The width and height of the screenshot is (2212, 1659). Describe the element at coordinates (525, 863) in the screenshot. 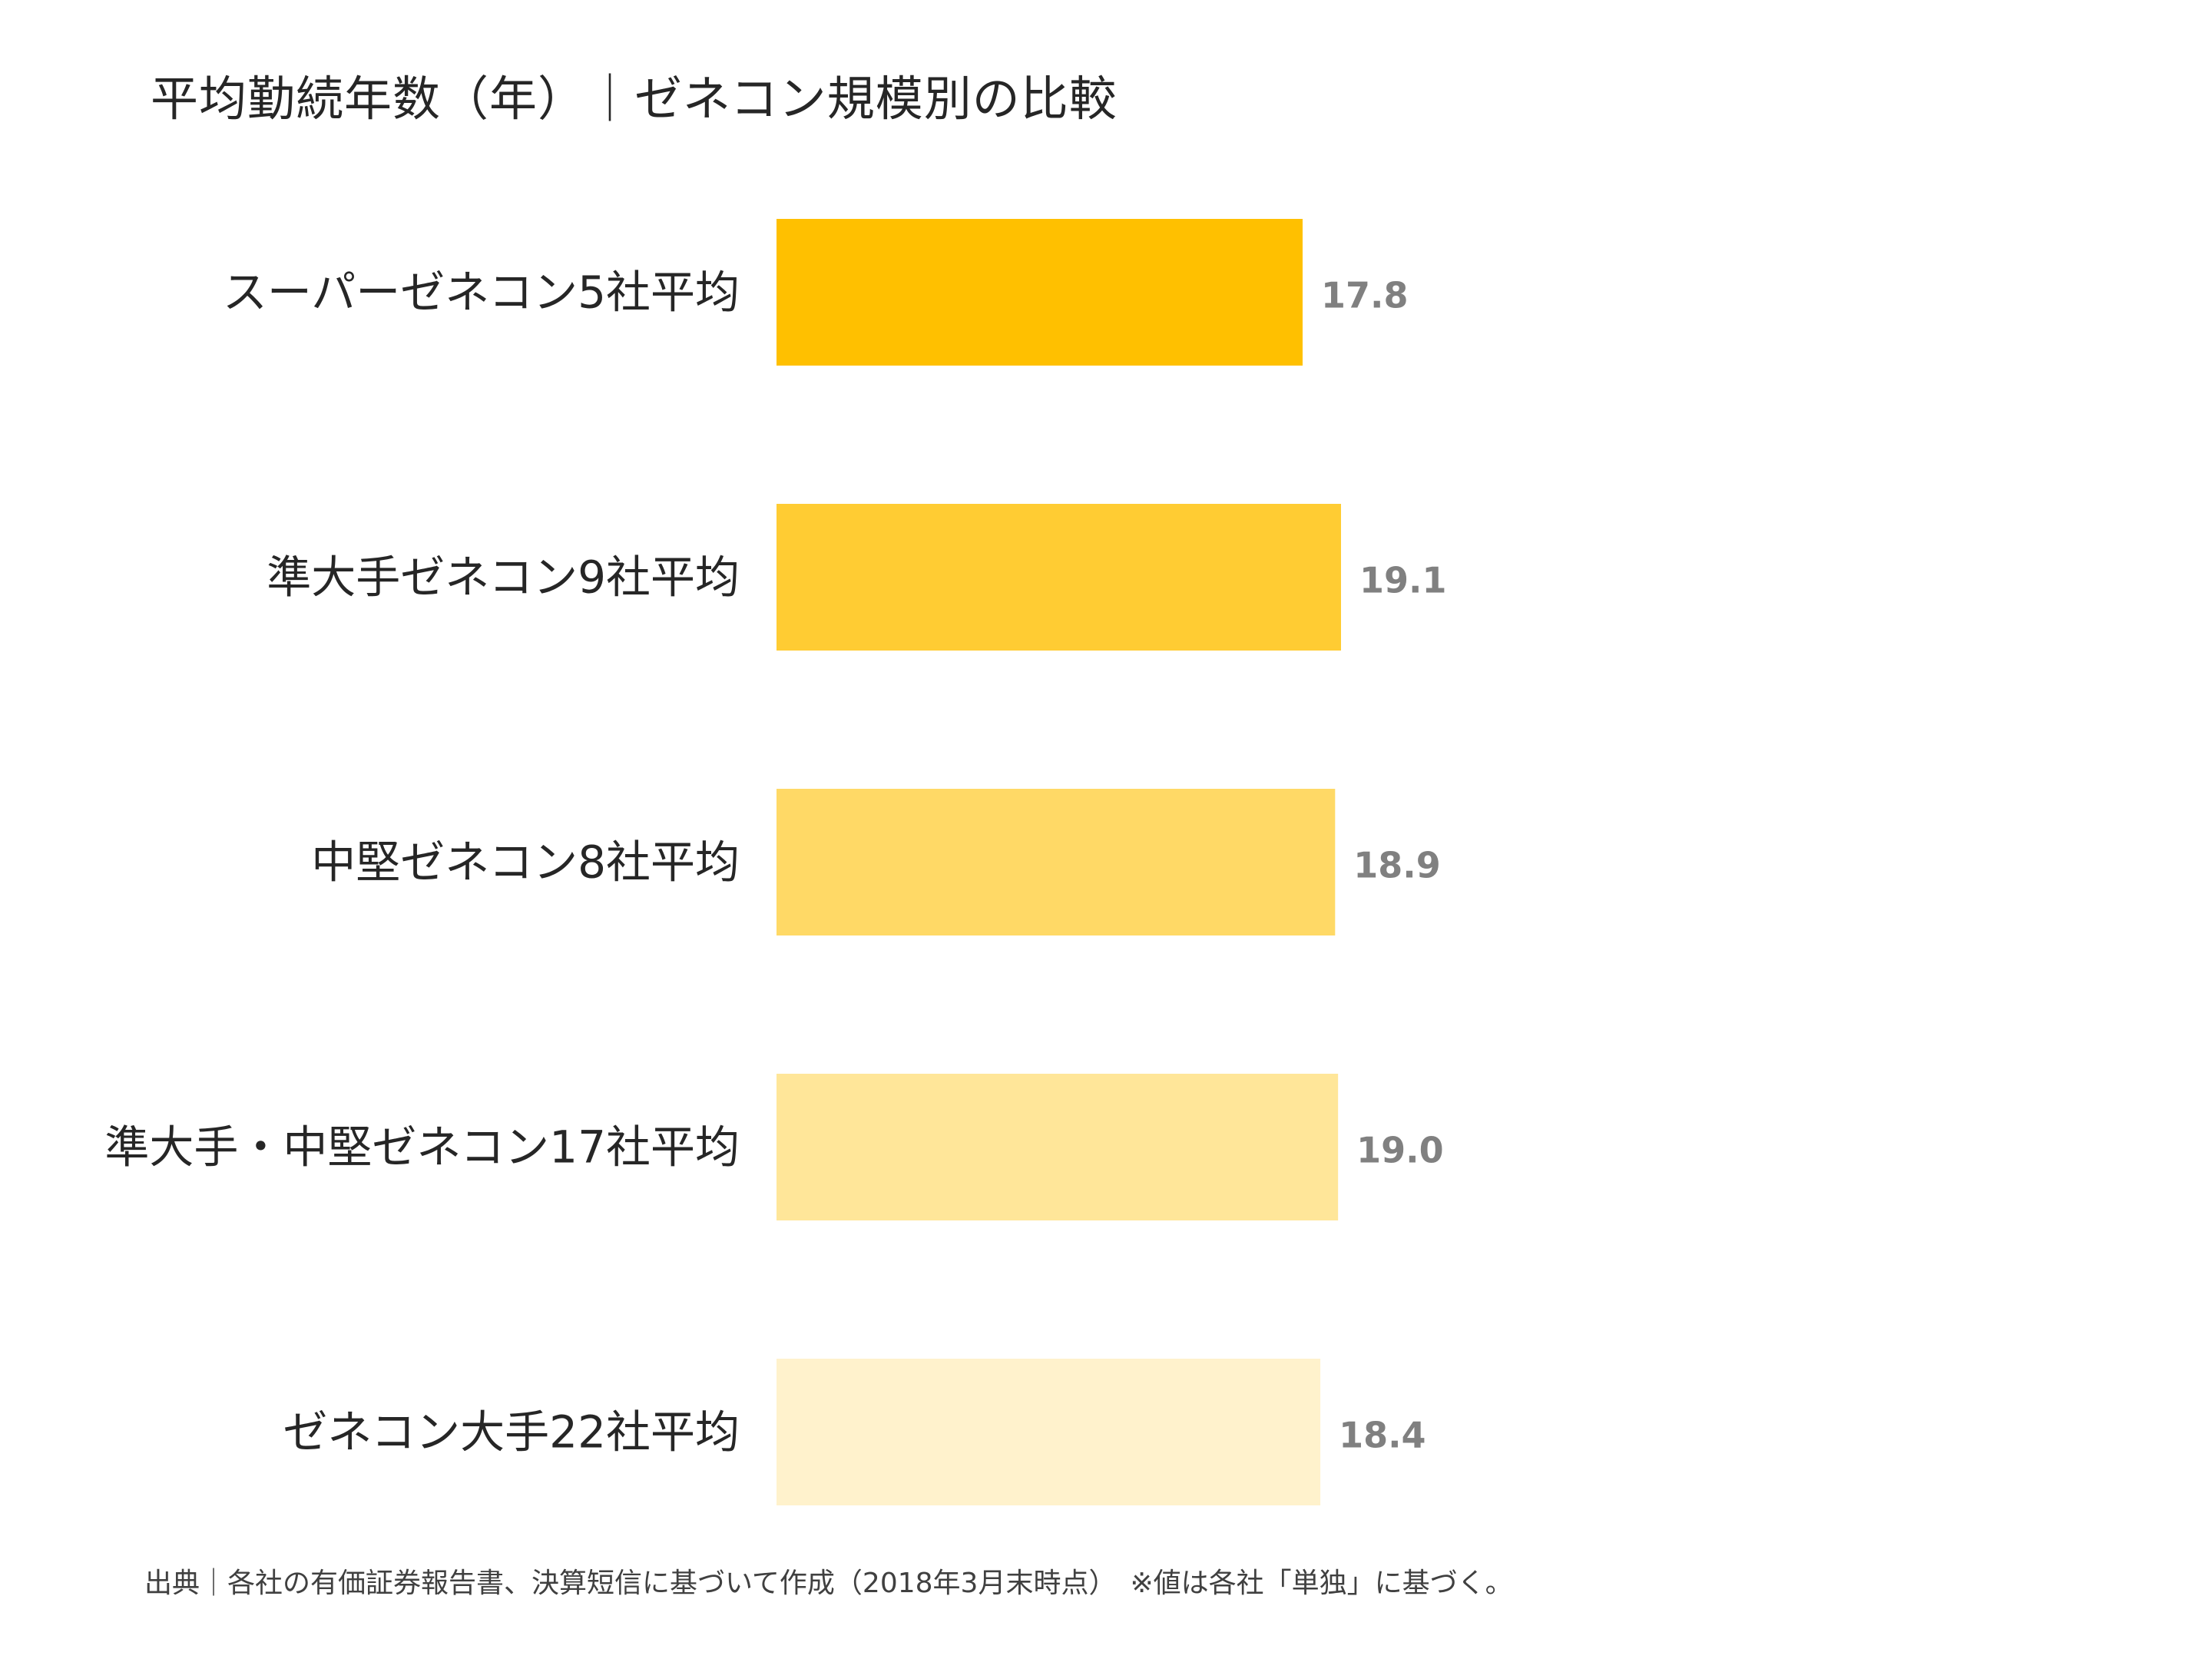

I see `category-label-3: 中堅ゼネコン8社平均` at that location.